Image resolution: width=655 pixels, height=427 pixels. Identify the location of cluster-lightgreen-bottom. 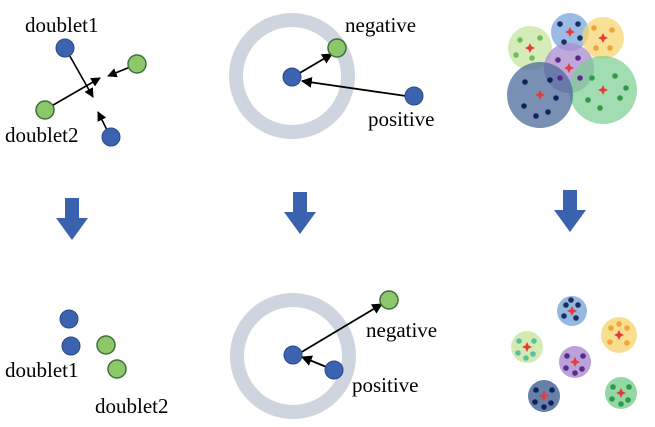
(527, 347).